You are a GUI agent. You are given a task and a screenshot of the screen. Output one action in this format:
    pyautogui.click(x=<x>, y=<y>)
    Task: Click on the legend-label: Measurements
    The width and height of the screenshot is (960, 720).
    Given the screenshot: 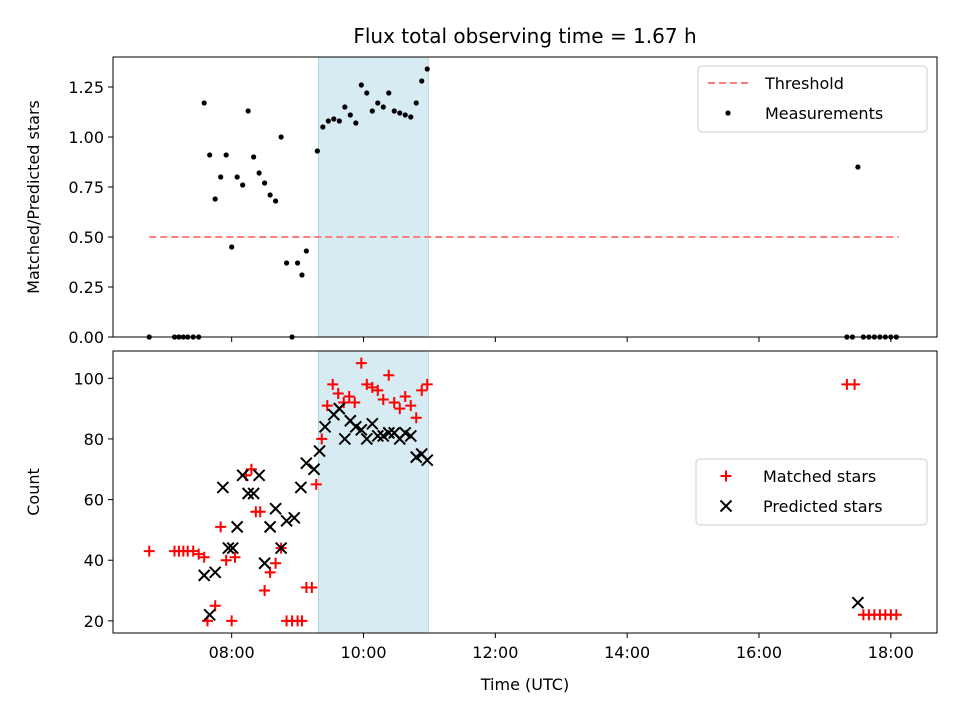 What is the action you would take?
    pyautogui.click(x=824, y=113)
    